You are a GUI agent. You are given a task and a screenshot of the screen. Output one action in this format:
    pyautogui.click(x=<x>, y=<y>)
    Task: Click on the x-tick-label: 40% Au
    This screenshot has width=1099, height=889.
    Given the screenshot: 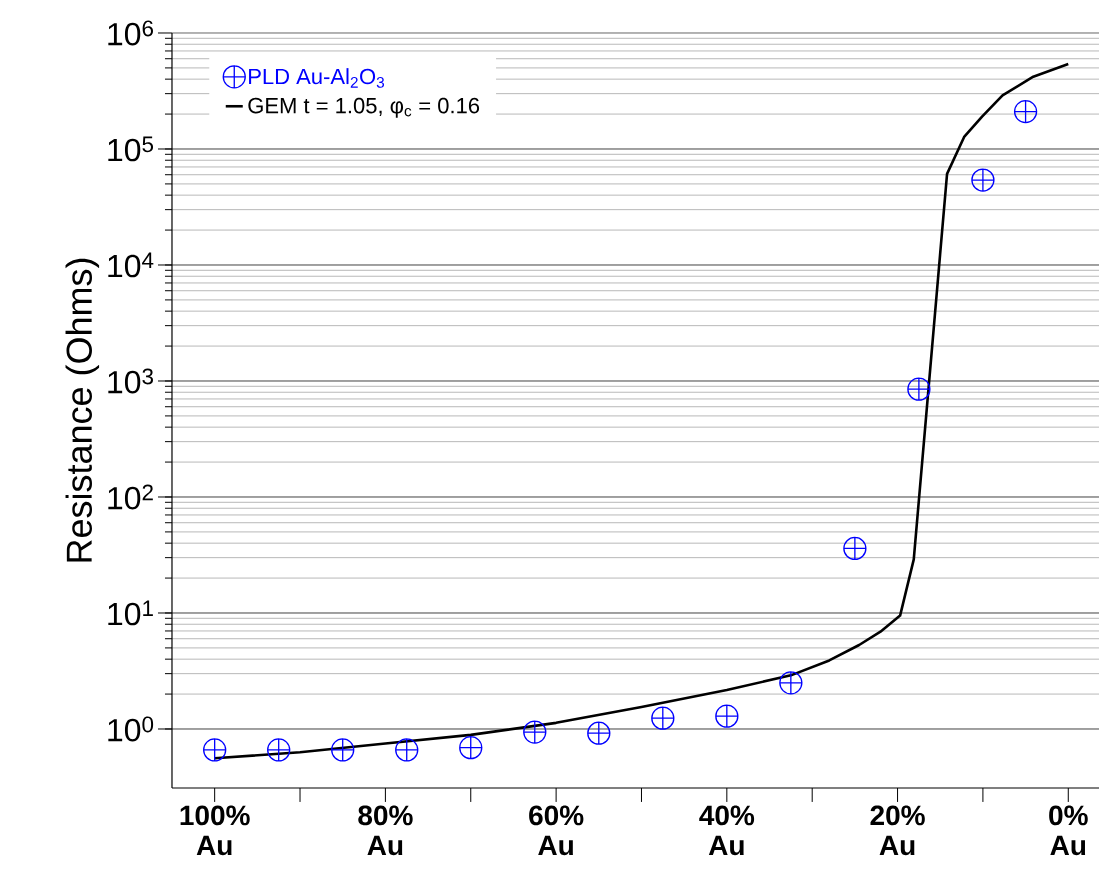 What is the action you would take?
    pyautogui.click(x=727, y=830)
    